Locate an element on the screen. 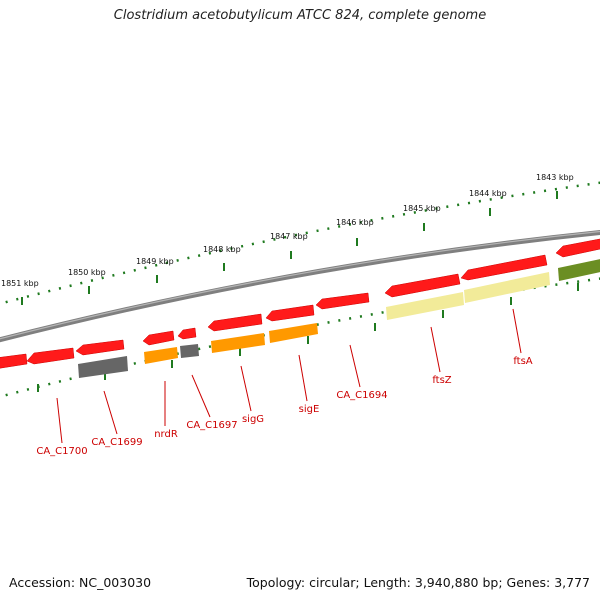 Image resolution: width=600 pixels, height=600 pixels. ruler-label-1851: 1851 kbp is located at coordinates (20, 283).